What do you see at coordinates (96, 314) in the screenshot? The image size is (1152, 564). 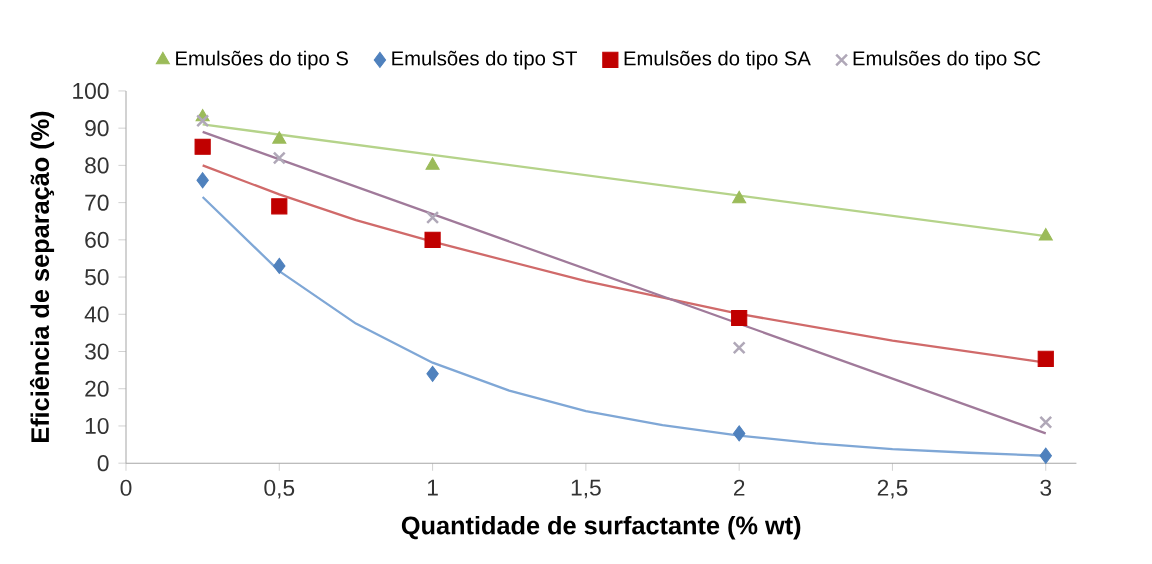 I see `y-tick-label: 40` at bounding box center [96, 314].